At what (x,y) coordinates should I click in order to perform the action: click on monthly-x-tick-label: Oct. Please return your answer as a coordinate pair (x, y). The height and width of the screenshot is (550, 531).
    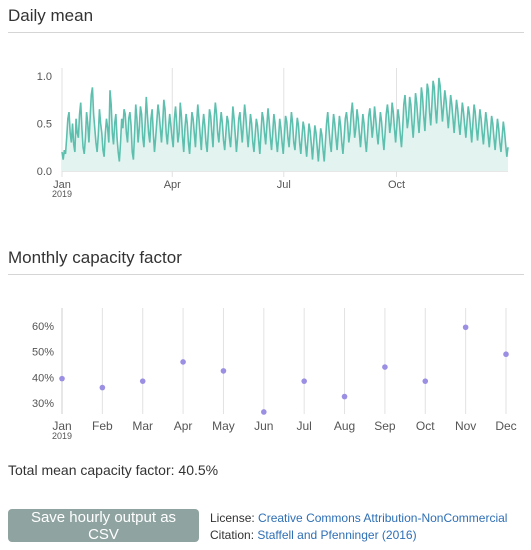
    Looking at the image, I should click on (425, 426).